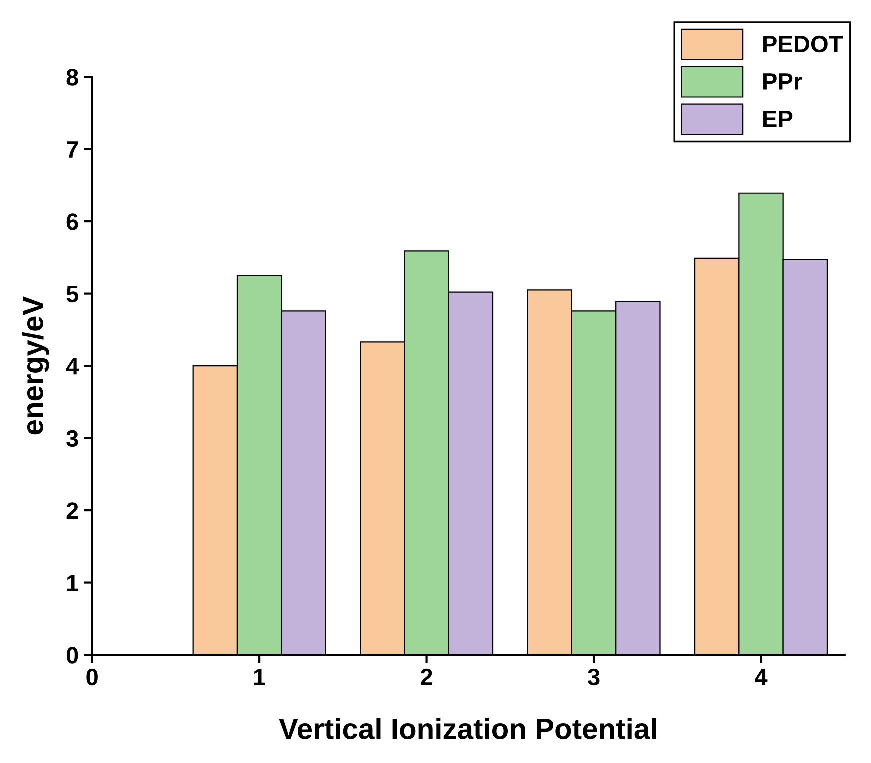  What do you see at coordinates (72, 150) in the screenshot?
I see `y-tick-label: 7` at bounding box center [72, 150].